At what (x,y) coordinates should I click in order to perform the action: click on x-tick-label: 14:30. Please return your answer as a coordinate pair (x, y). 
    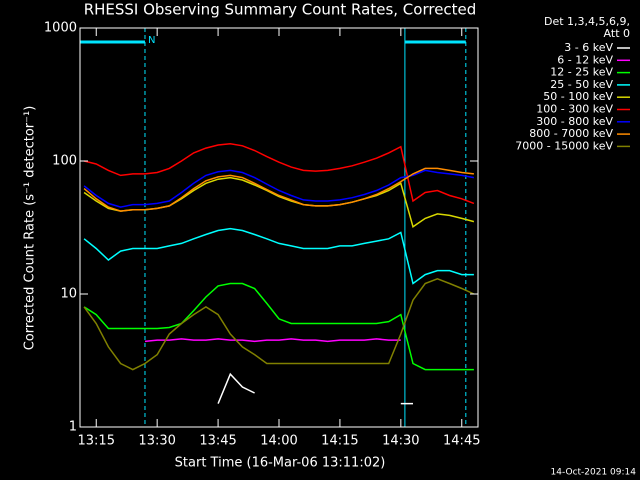
    Looking at the image, I should click on (400, 441).